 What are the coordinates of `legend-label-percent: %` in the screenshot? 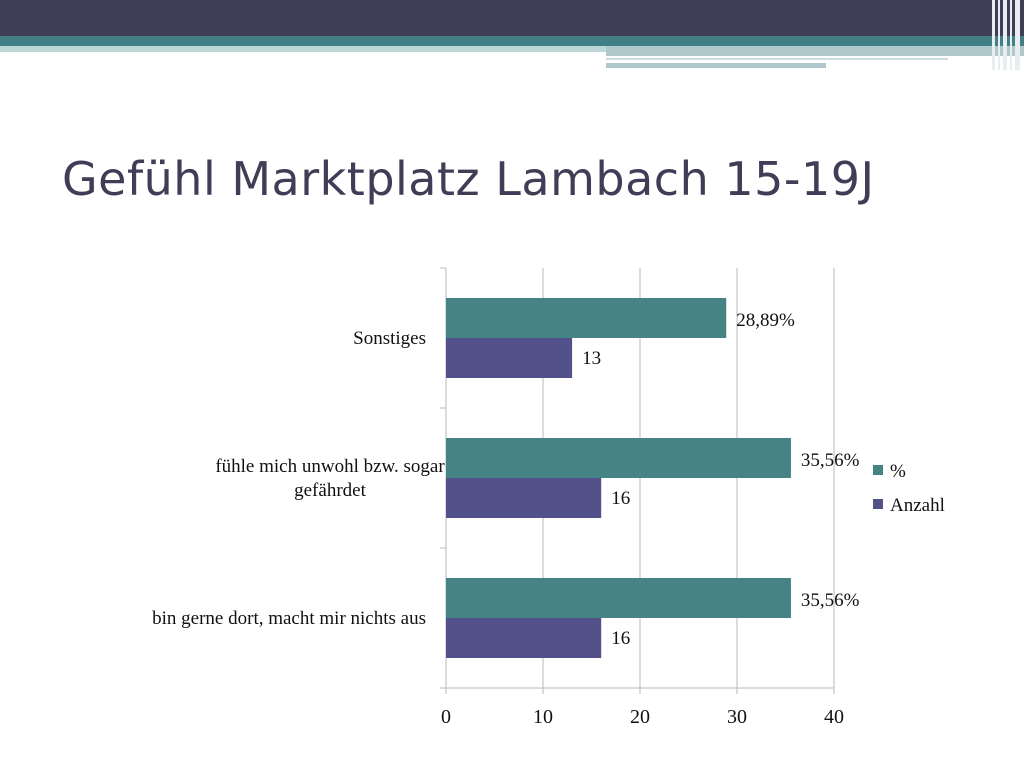 It's located at (898, 471).